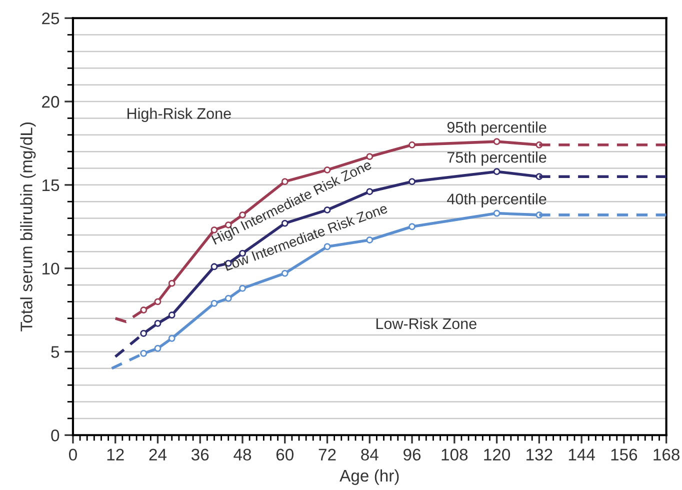 The height and width of the screenshot is (490, 682). Describe the element at coordinates (55, 436) in the screenshot. I see `y-tick-label: 0` at that location.